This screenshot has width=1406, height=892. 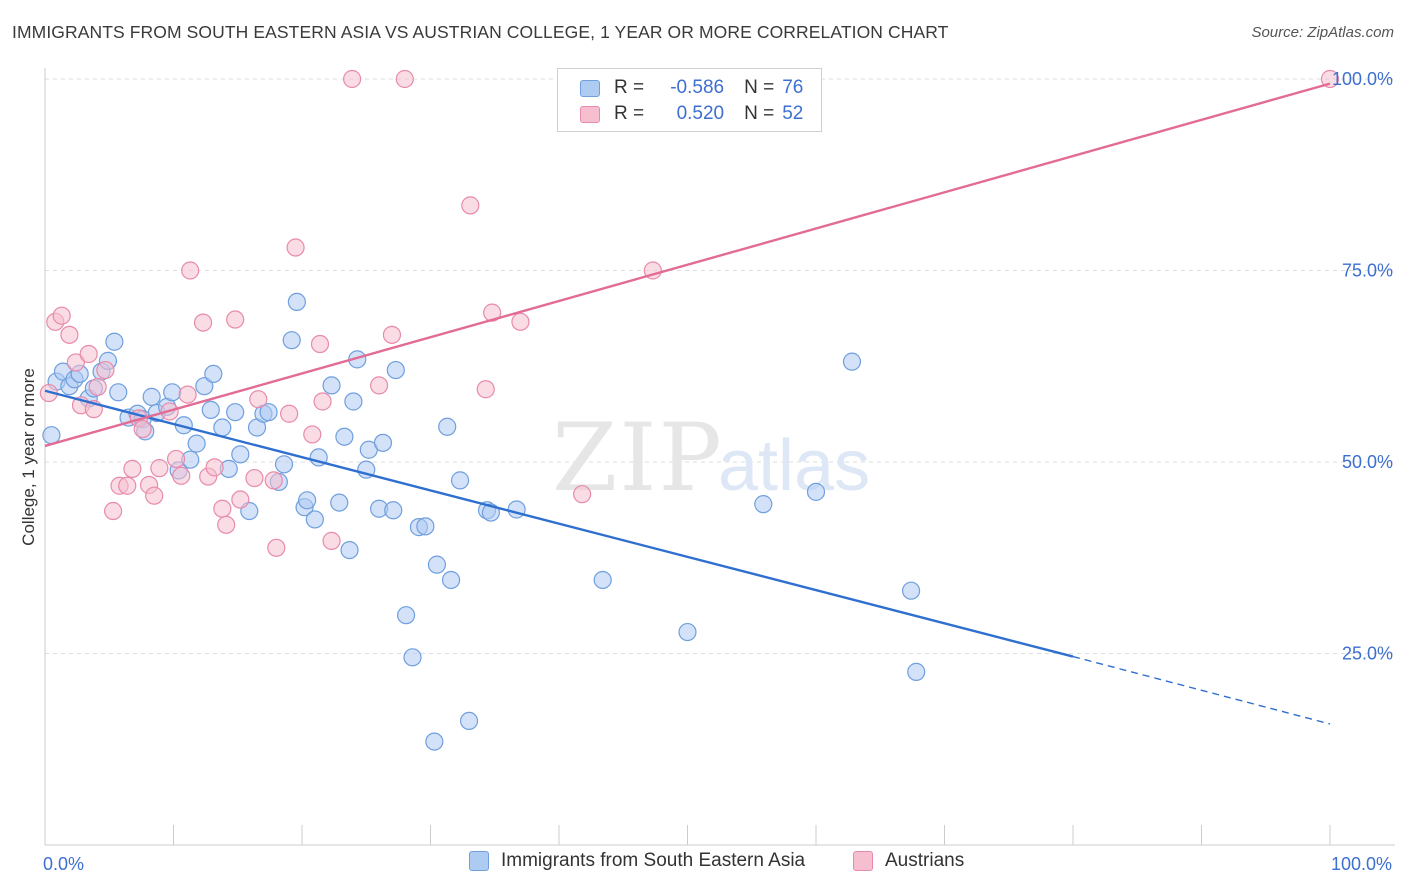 I want to click on sea-trend-extension, so click(x=1201, y=690).